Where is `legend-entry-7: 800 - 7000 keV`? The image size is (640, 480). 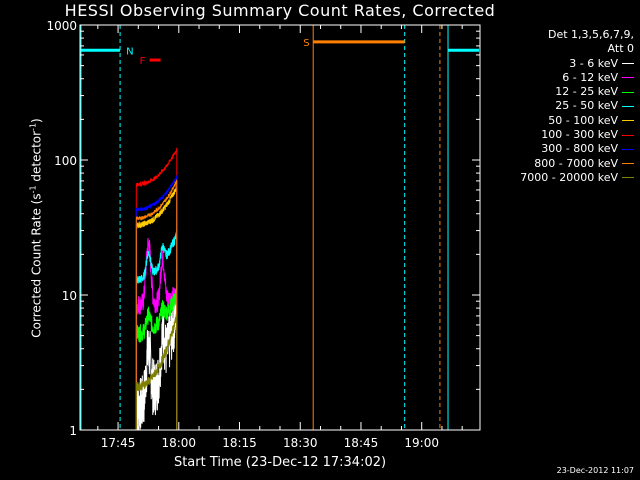
legend-entry-7: 800 - 7000 keV is located at coordinates (577, 164).